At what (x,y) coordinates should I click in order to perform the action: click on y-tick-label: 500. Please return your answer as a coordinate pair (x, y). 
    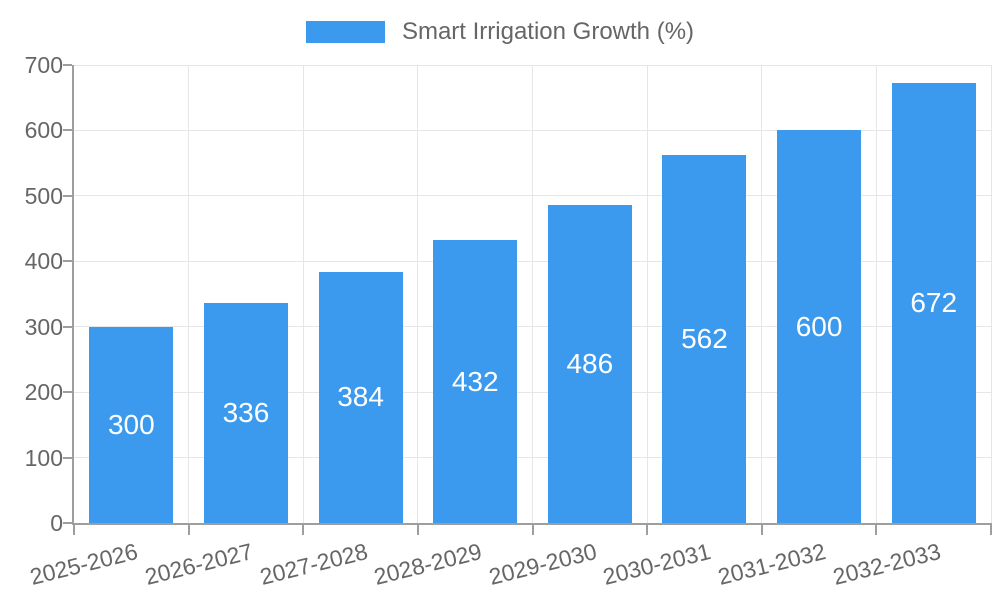
    Looking at the image, I should click on (43, 195).